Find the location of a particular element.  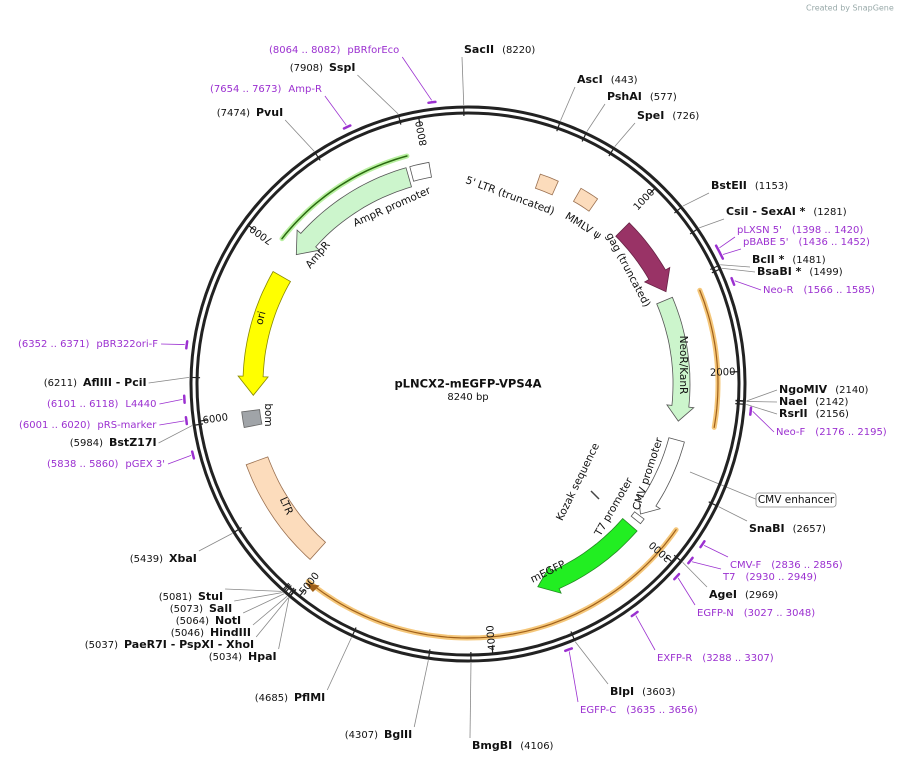

enzyme-position: (2657) is located at coordinates (809, 529).